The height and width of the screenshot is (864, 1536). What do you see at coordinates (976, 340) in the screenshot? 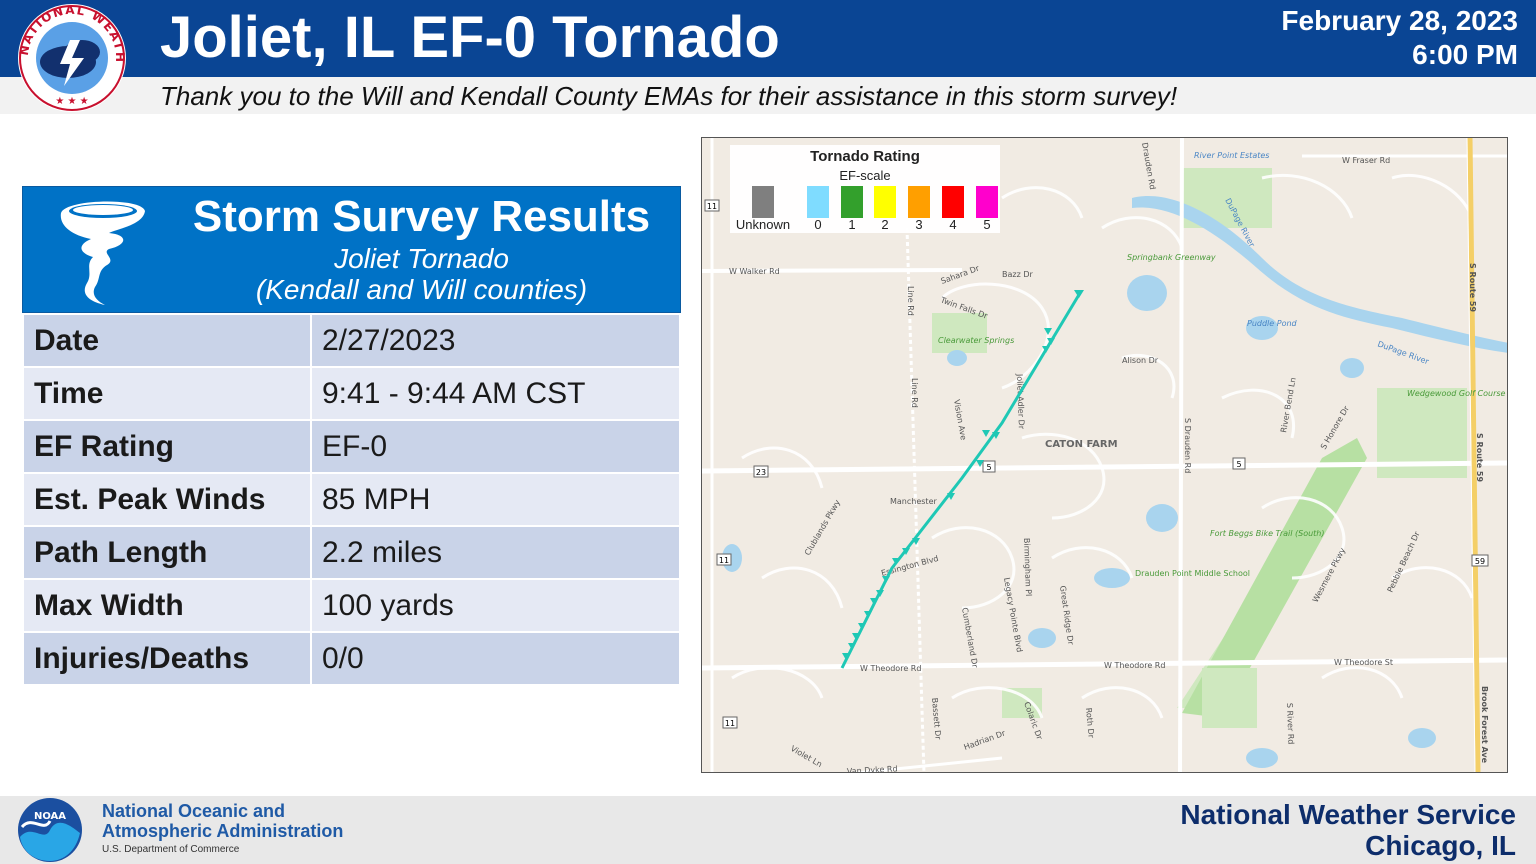
I see `map-label: Clearwater Springs` at bounding box center [976, 340].